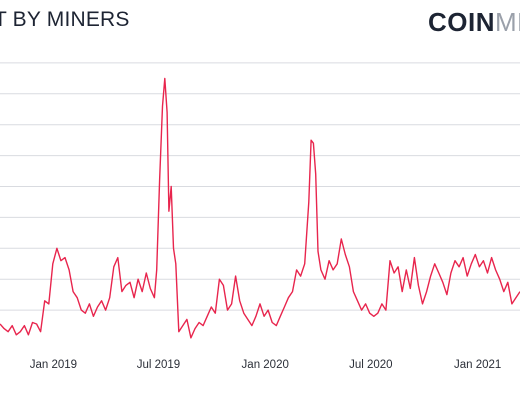 The image size is (520, 400). What do you see at coordinates (477, 365) in the screenshot?
I see `x-tick-label: Jan 2021` at bounding box center [477, 365].